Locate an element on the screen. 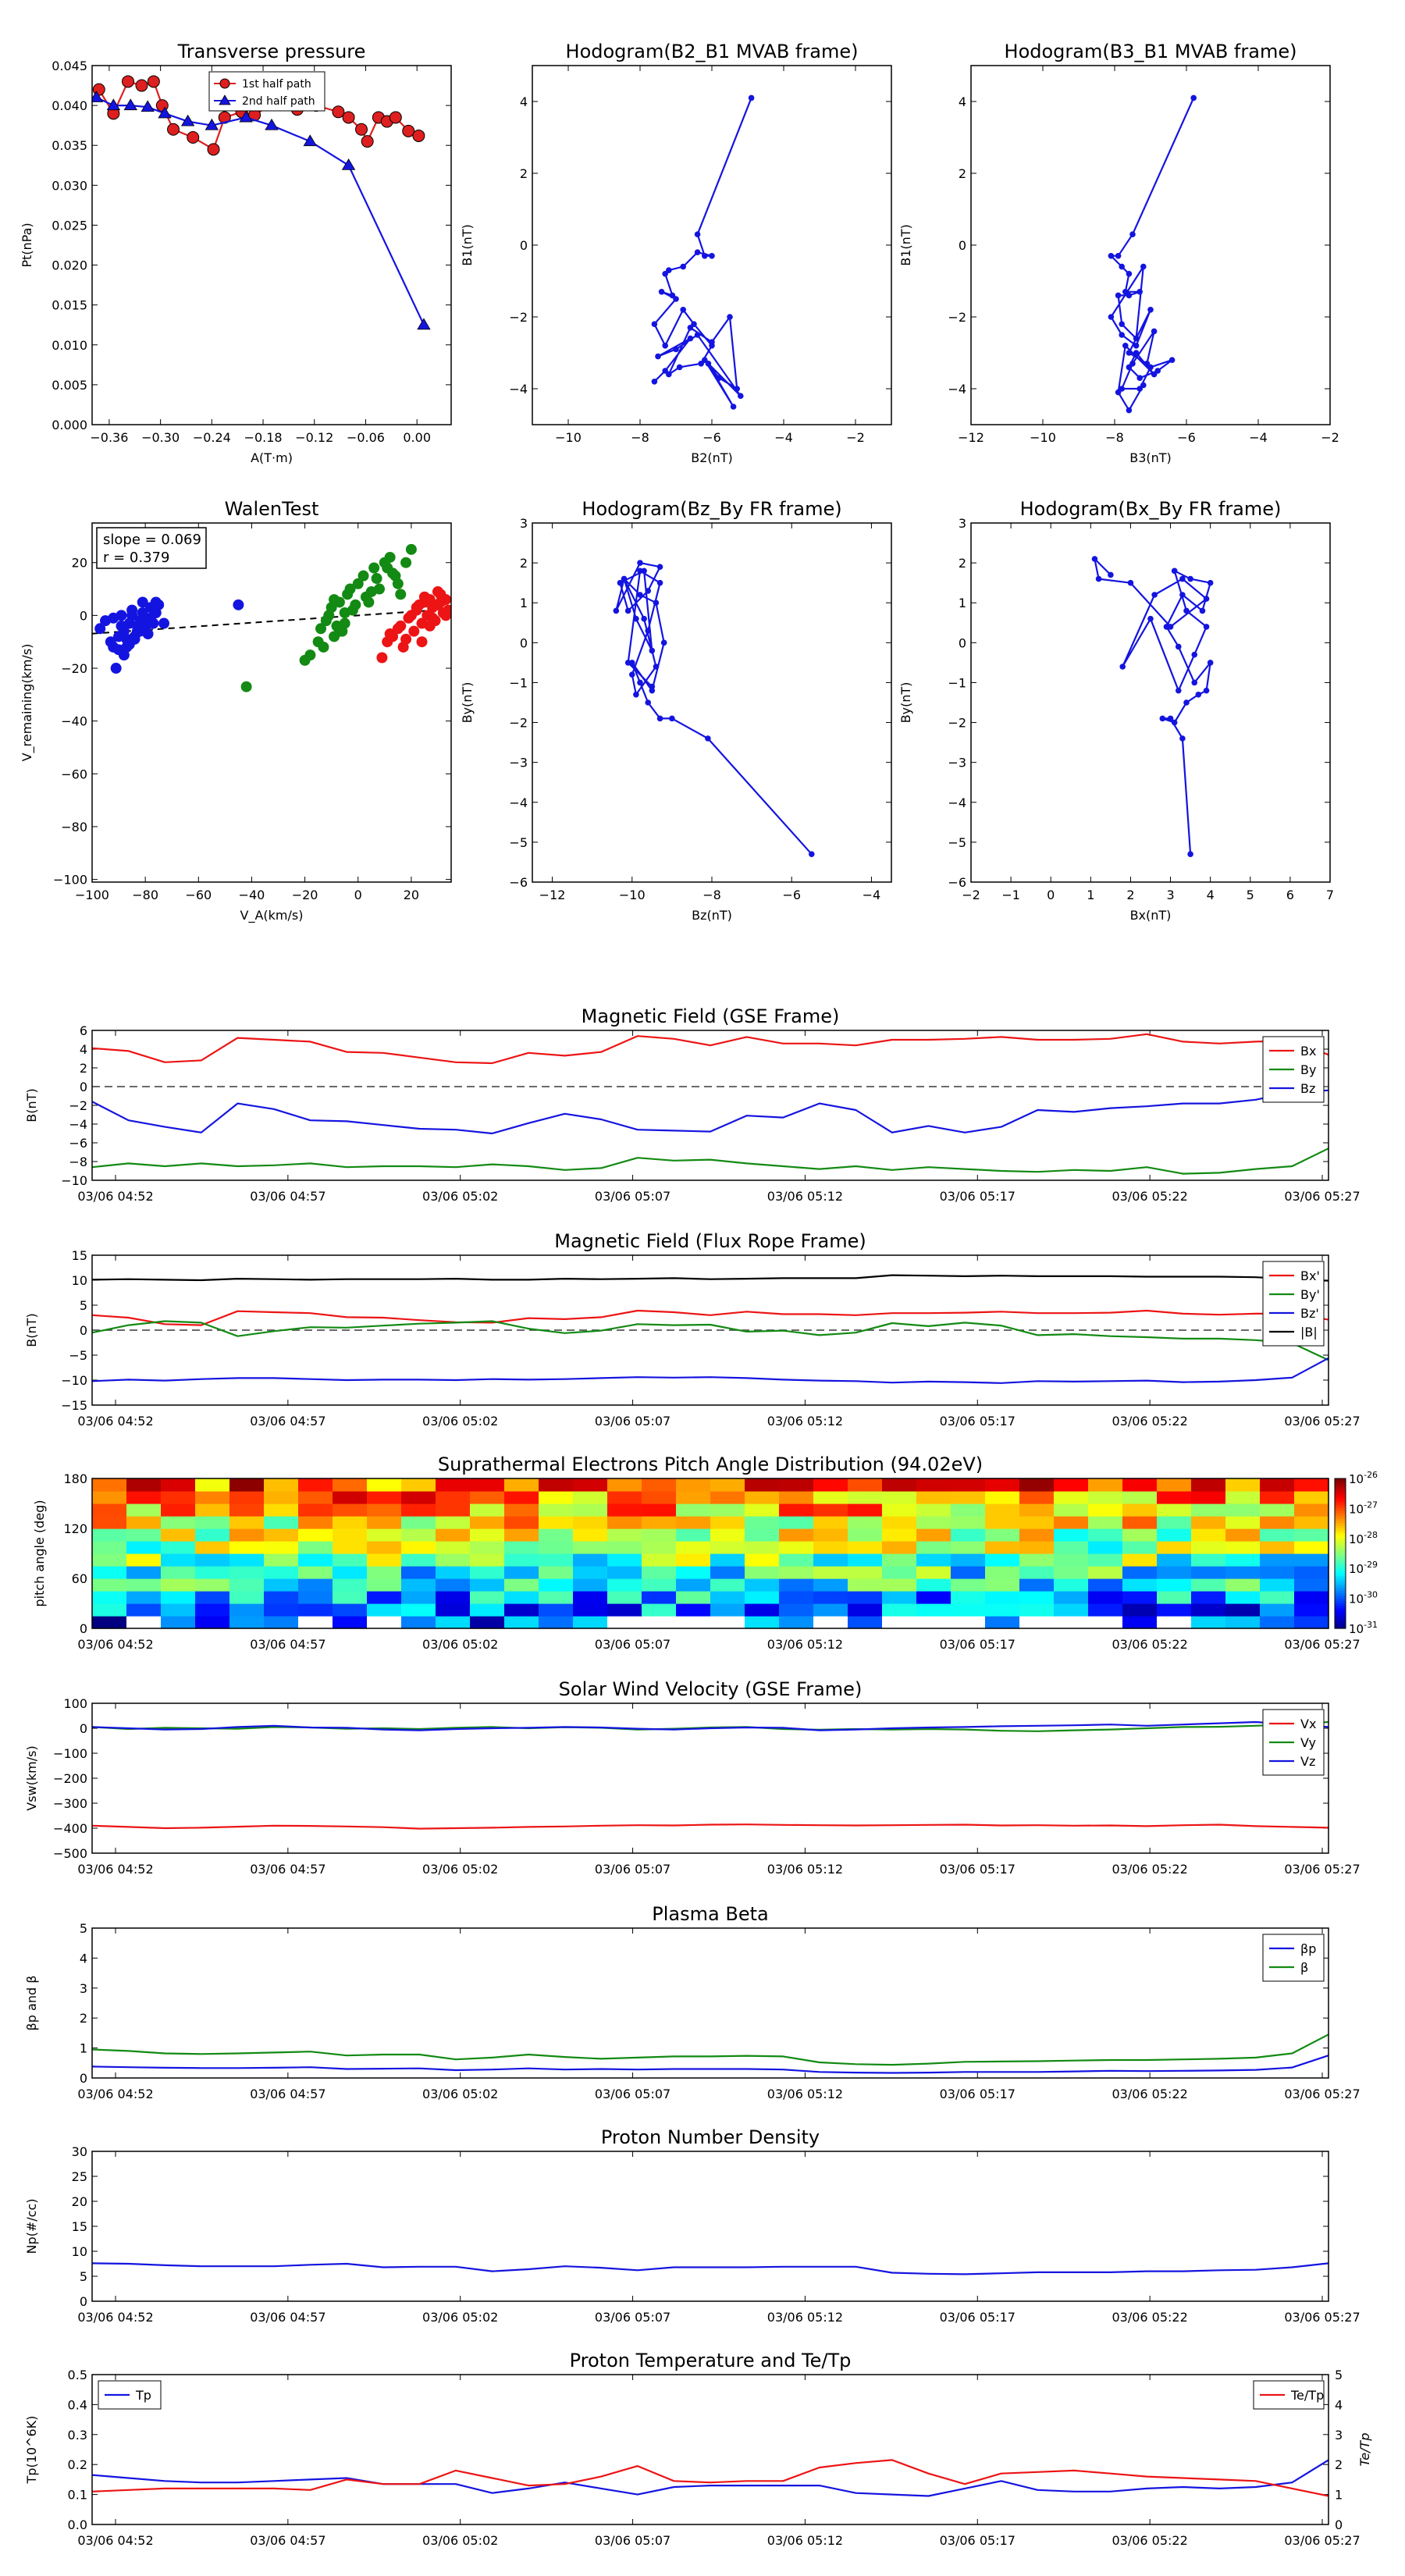  x-tick-label: −6 is located at coordinates (791, 895).